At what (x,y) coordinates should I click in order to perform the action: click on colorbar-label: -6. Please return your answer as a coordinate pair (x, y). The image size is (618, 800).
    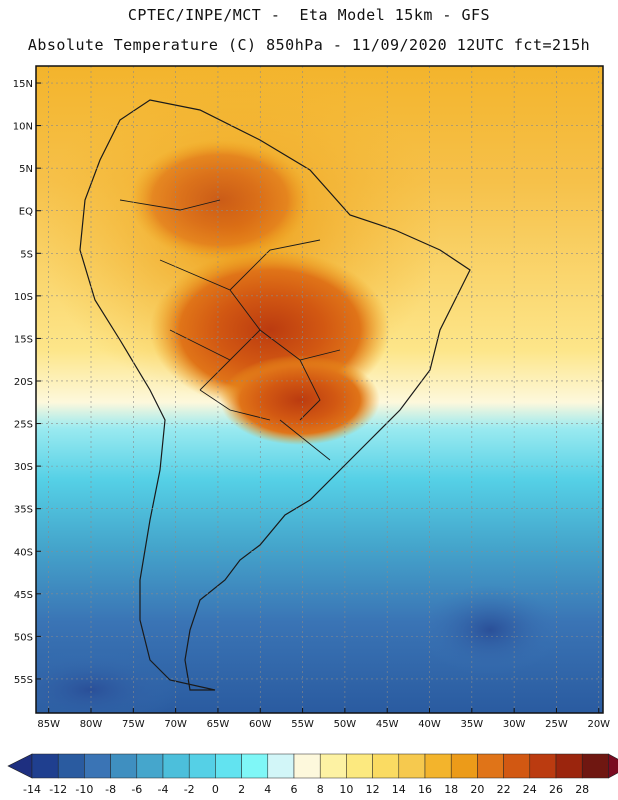
    Looking at the image, I should click on (136, 789).